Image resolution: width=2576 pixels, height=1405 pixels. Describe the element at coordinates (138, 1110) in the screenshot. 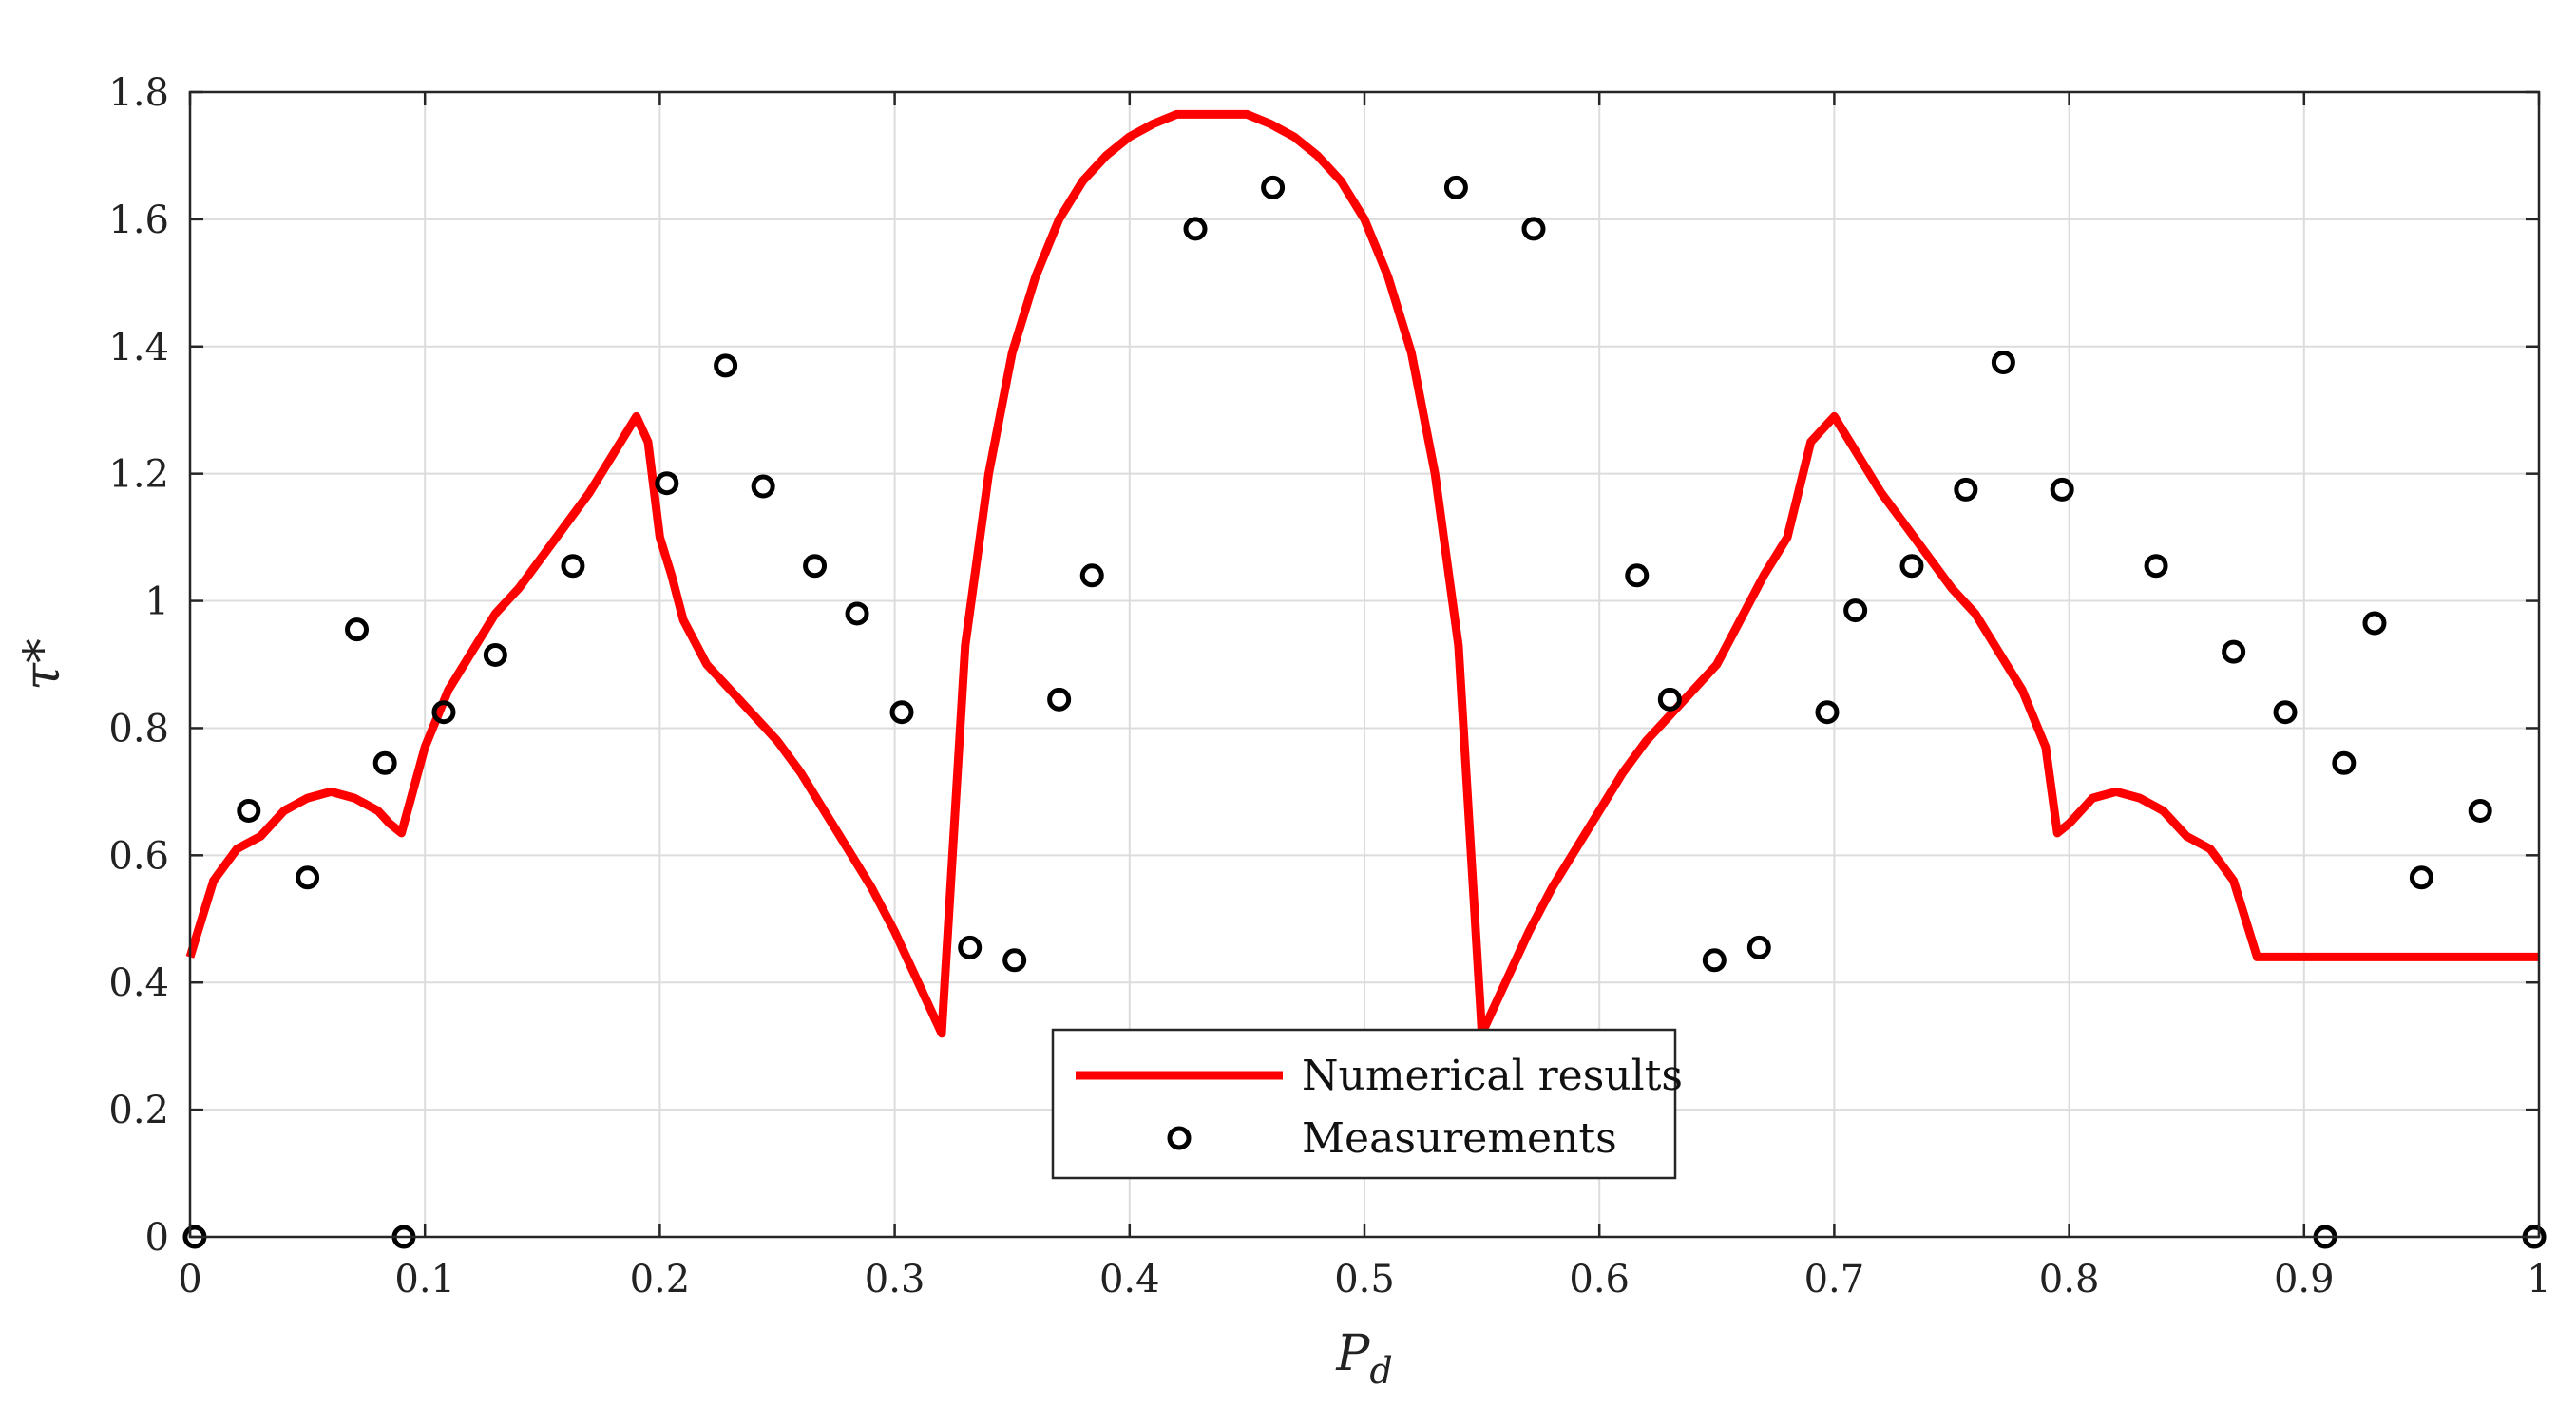

I see `y-tick-label: 0.2` at that location.